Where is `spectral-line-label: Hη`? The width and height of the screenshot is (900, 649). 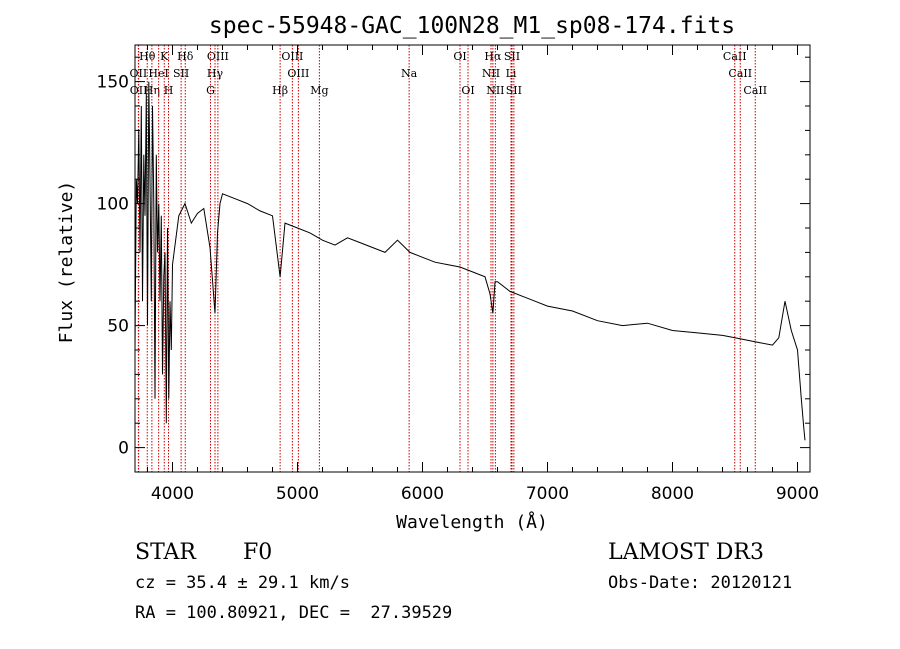 spectral-line-label: Hη is located at coordinates (152, 90).